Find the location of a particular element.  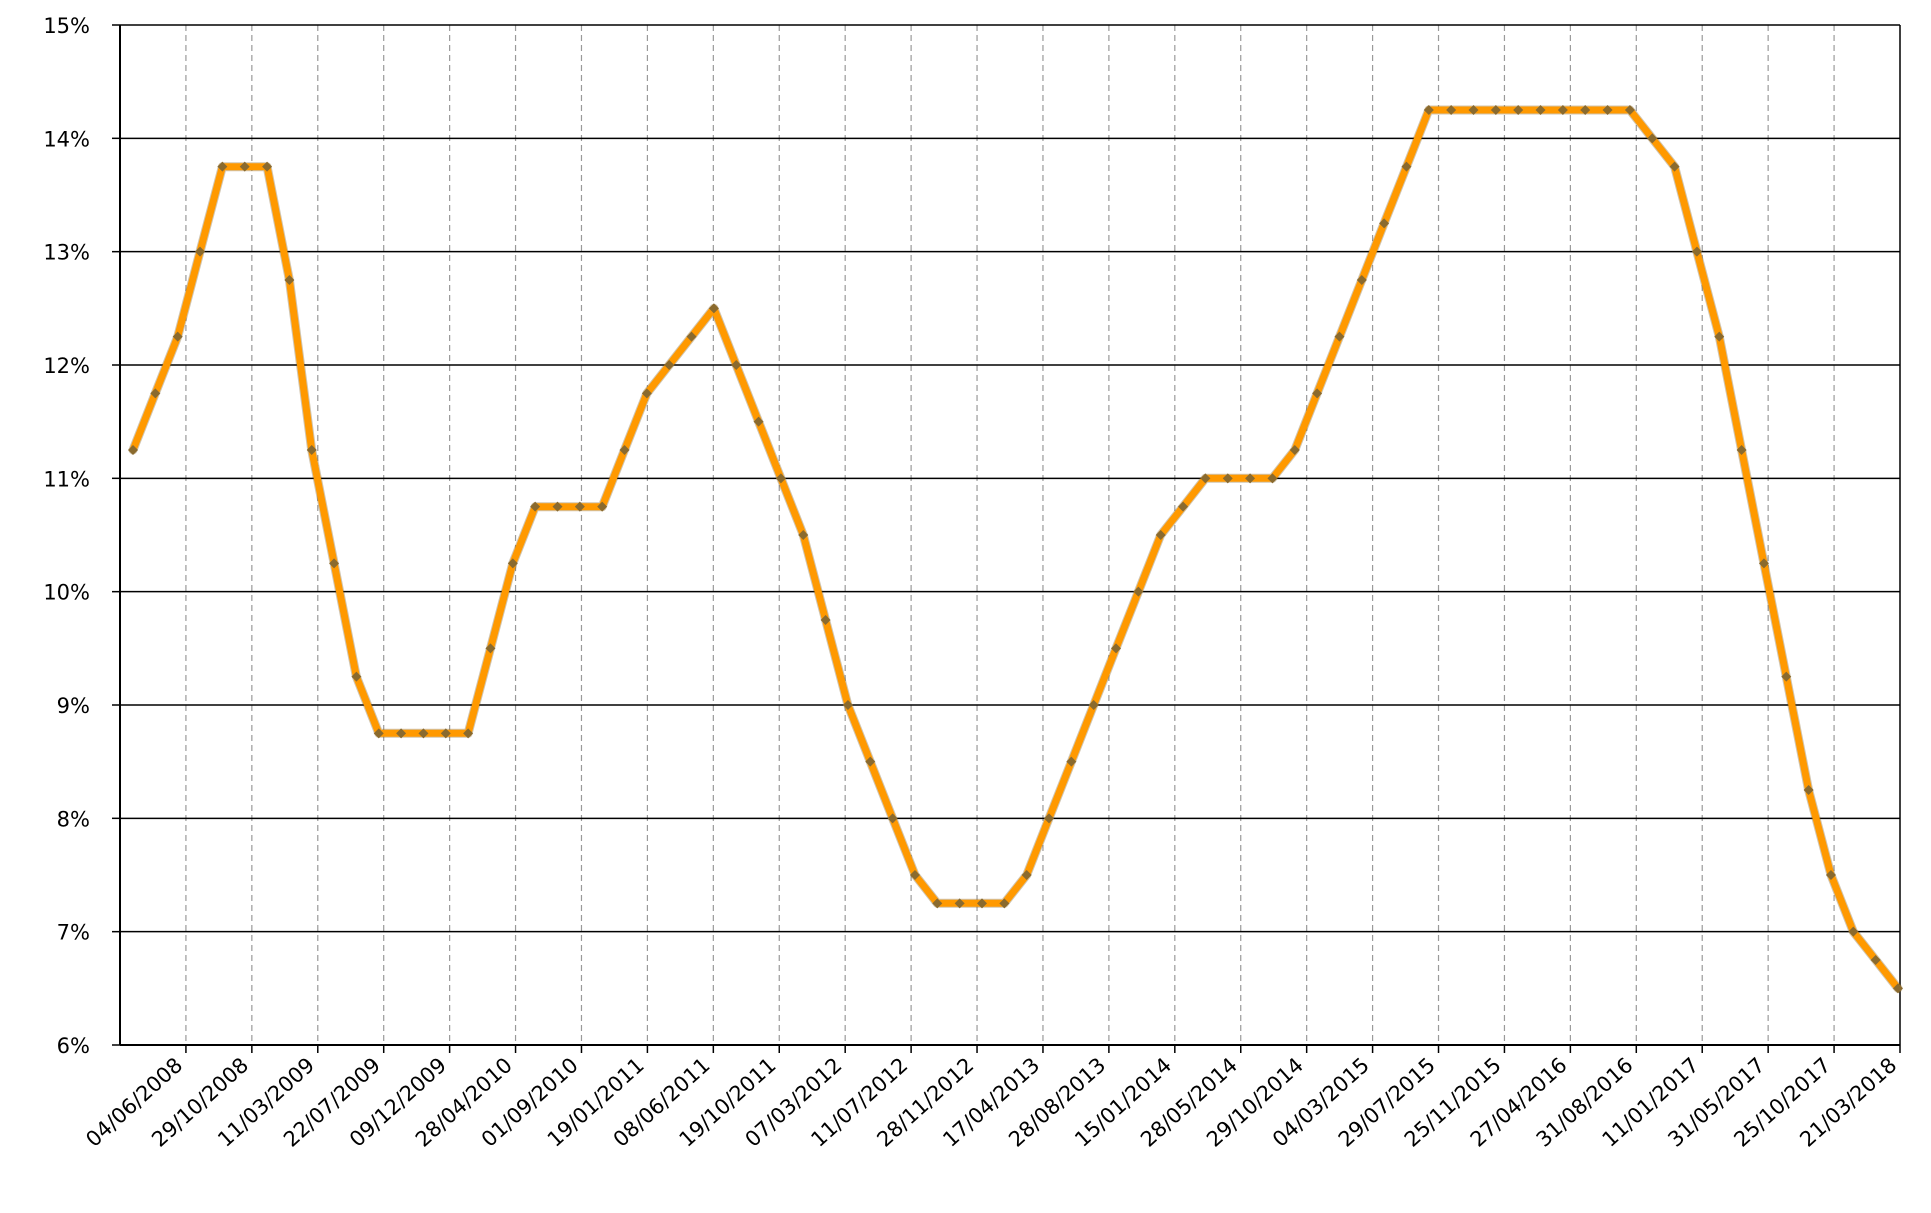

y-axis-tick-labels: 6% 7% 8% 9% 10% 11% 12% 13% 14% 15% is located at coordinates (66, 536).